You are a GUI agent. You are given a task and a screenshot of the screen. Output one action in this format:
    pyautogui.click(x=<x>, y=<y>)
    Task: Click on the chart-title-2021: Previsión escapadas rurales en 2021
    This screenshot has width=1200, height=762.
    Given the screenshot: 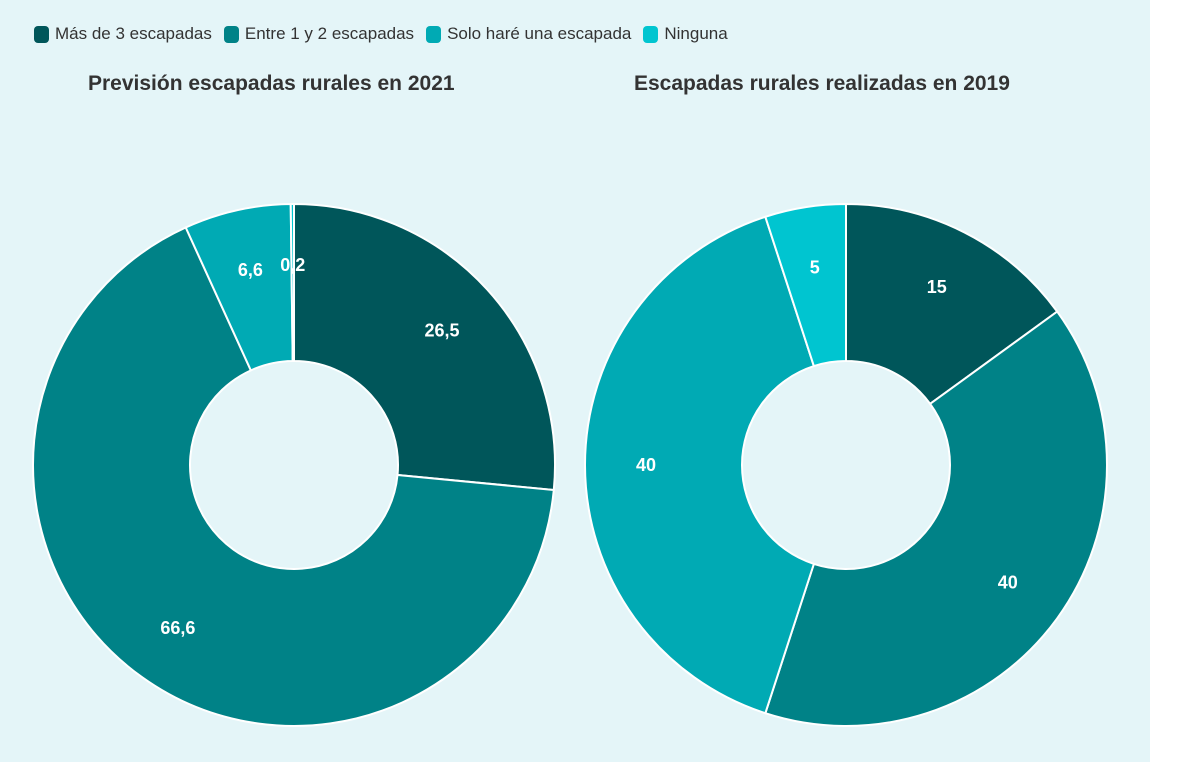 What is the action you would take?
    pyautogui.click(x=271, y=83)
    